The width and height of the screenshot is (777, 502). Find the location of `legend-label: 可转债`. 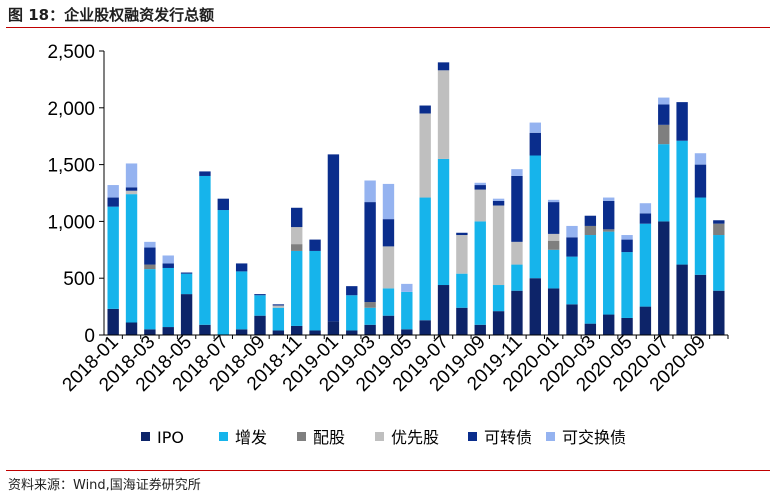

legend-label: 可转债 is located at coordinates (508, 437).